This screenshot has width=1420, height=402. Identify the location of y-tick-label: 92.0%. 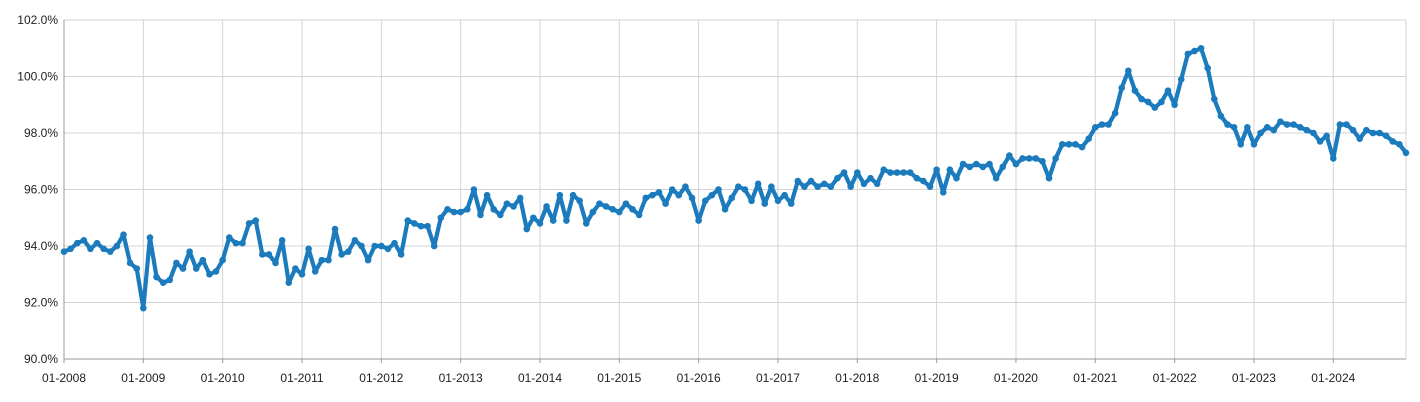
(41, 303).